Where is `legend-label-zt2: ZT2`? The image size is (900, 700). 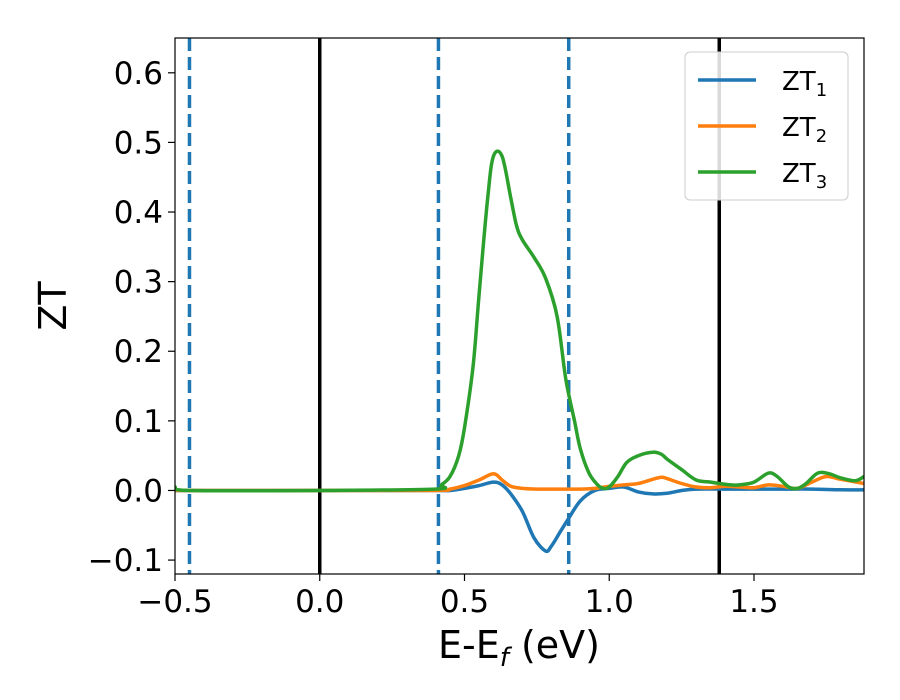
legend-label-zt2: ZT2 is located at coordinates (804, 130).